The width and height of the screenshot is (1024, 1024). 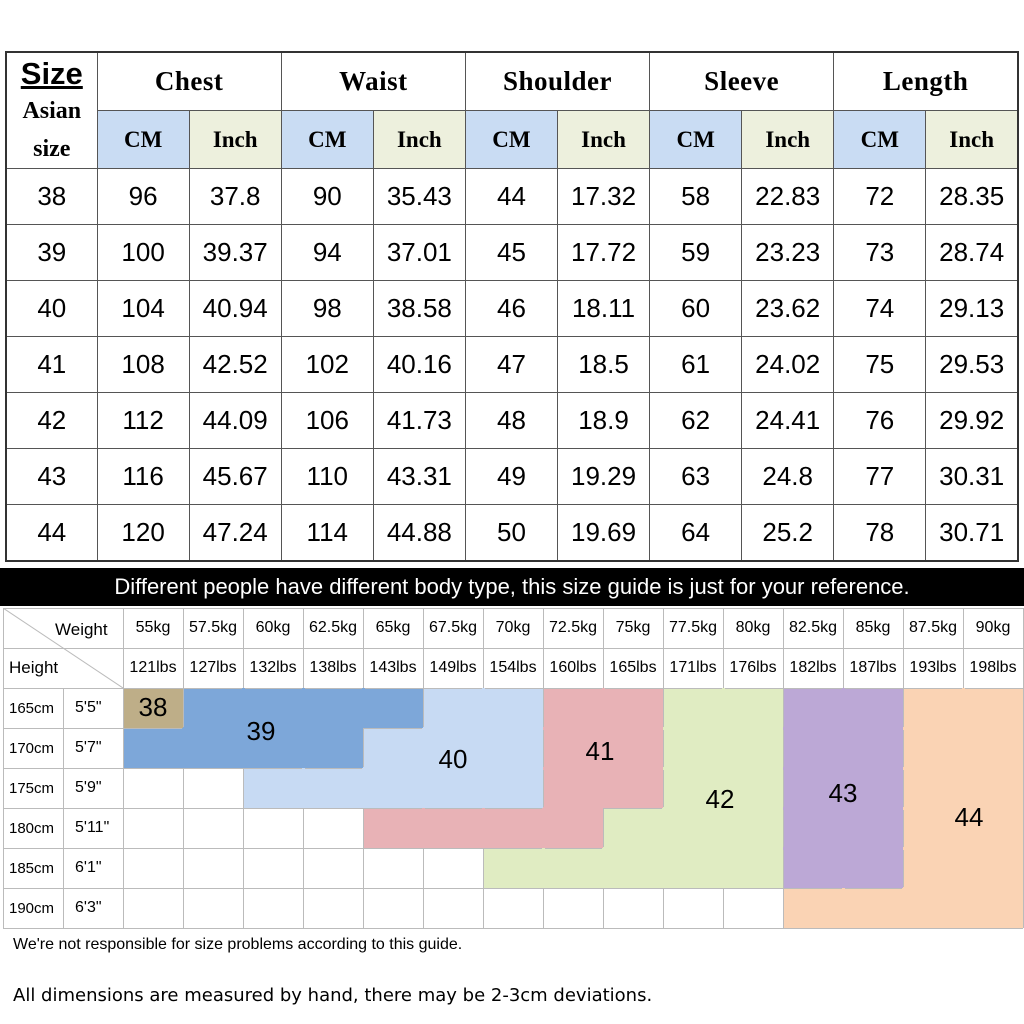 What do you see at coordinates (603, 197) in the screenshot?
I see `measurement-value: 17.32` at bounding box center [603, 197].